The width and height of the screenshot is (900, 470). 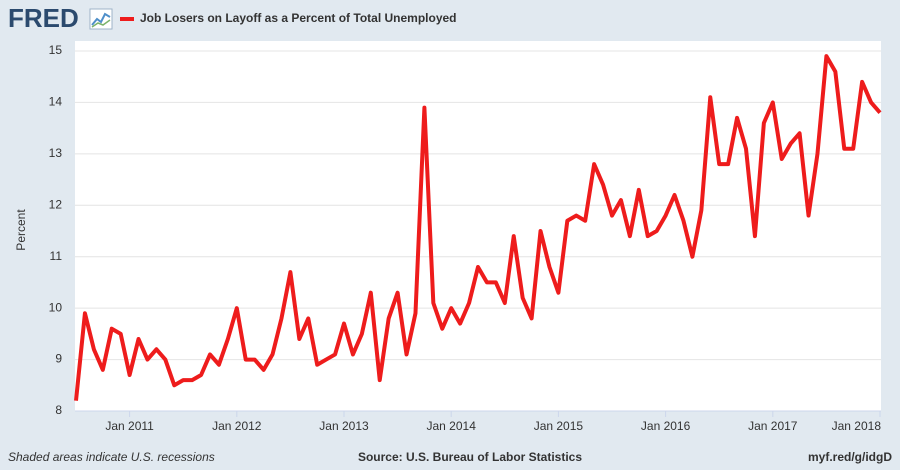 I want to click on logo-icon, so click(x=101, y=19).